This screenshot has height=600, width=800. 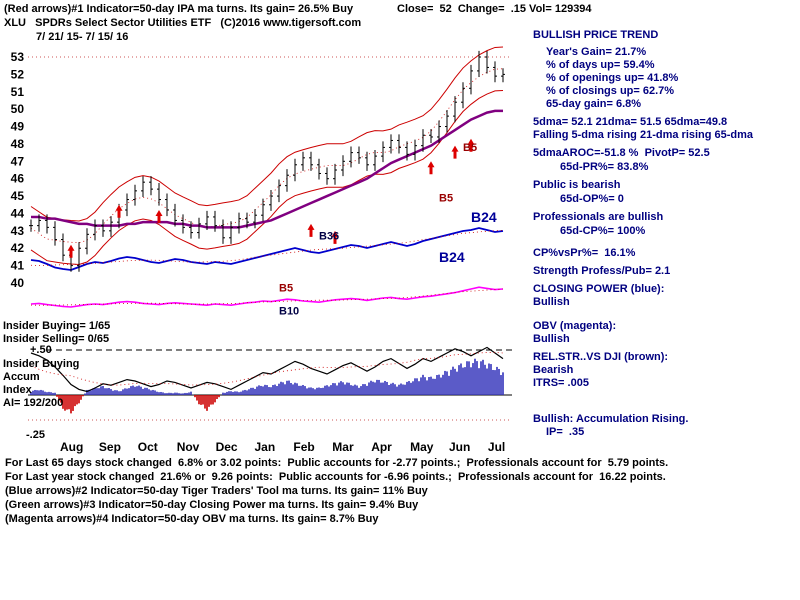 What do you see at coordinates (329, 237) in the screenshot?
I see `svg-text: B36` at bounding box center [329, 237].